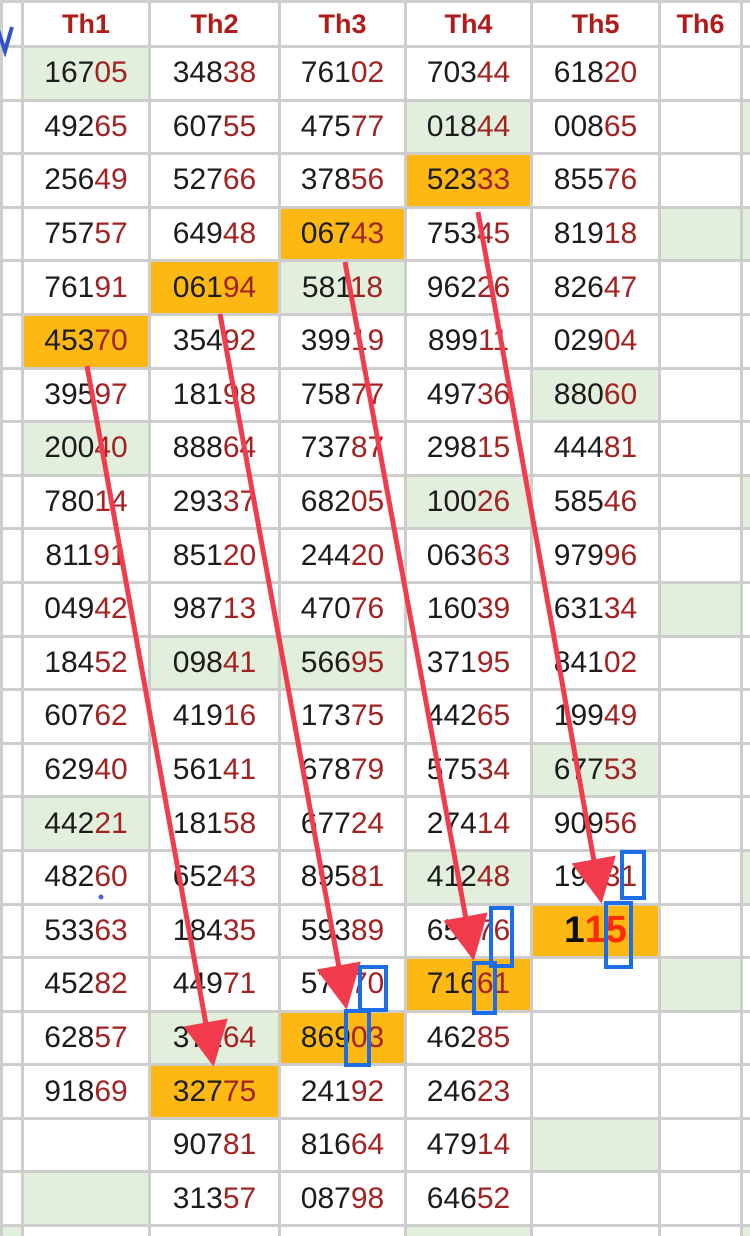 The height and width of the screenshot is (1236, 750). Describe the element at coordinates (197, 448) in the screenshot. I see `digit-head: 888` at that location.